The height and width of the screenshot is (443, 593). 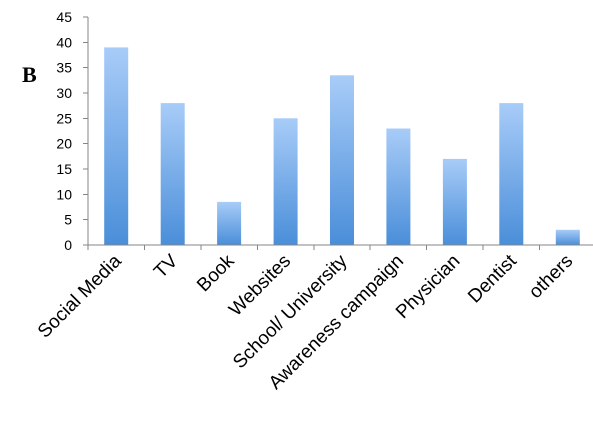 I want to click on y-tick-label-9: 45, so click(x=64, y=17).